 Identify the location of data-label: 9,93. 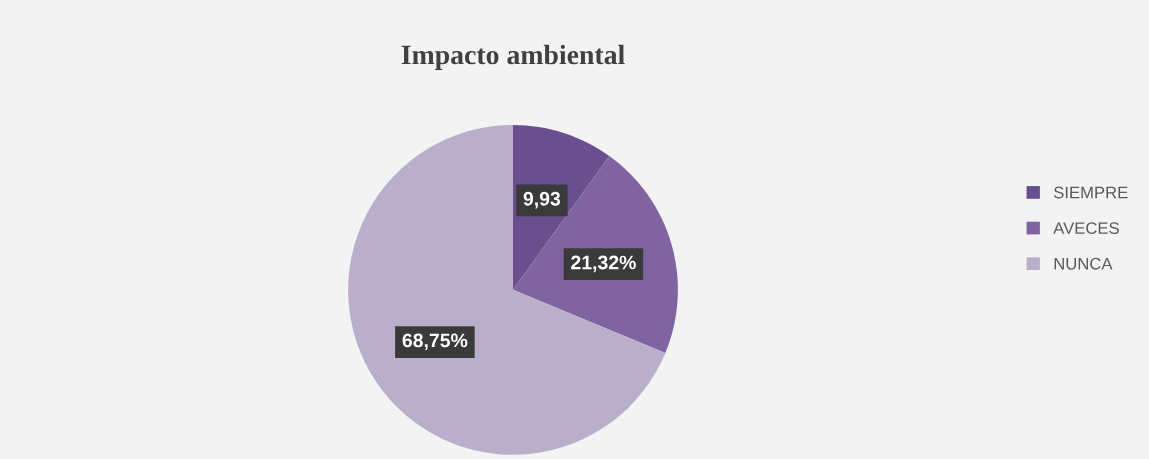
(542, 200).